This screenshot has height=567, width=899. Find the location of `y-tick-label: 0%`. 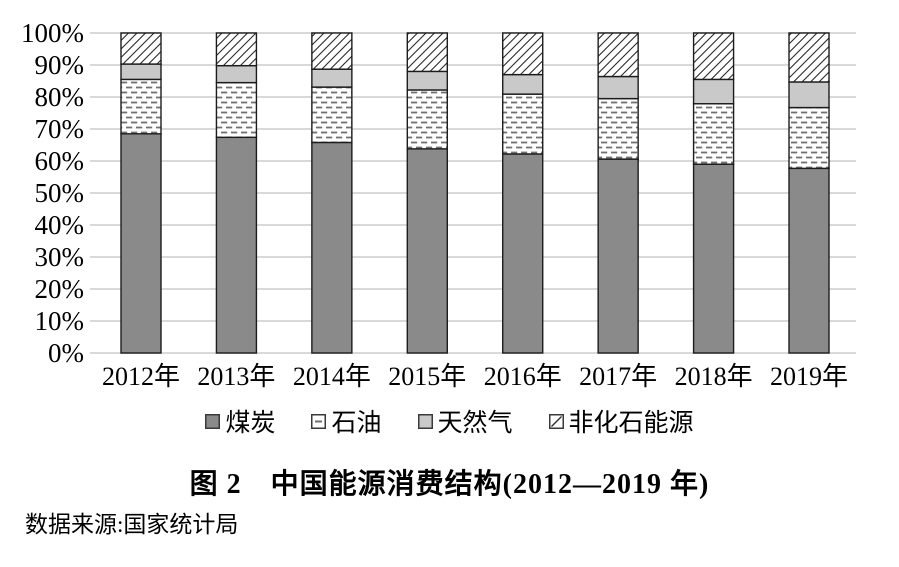

y-tick-label: 0% is located at coordinates (66, 352).